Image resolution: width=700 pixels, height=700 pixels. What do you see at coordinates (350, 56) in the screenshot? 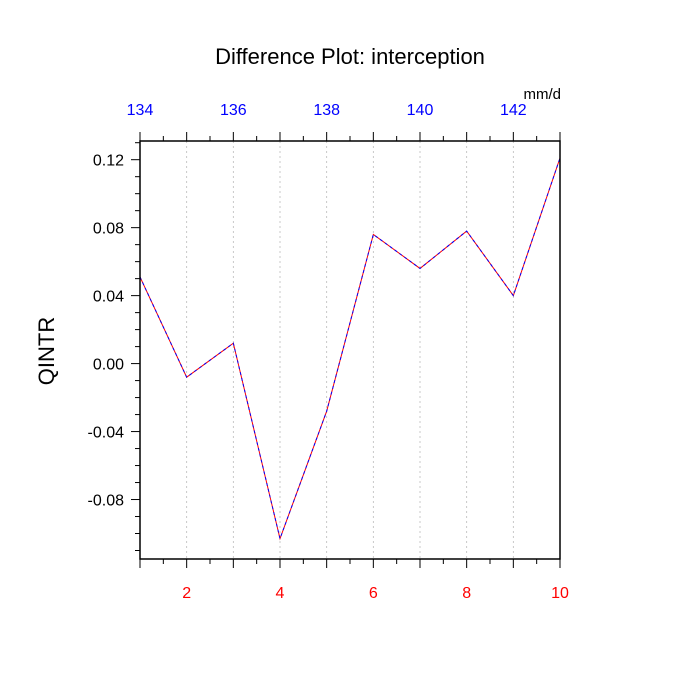
I see `chart-title: Difference Plot: interception` at bounding box center [350, 56].